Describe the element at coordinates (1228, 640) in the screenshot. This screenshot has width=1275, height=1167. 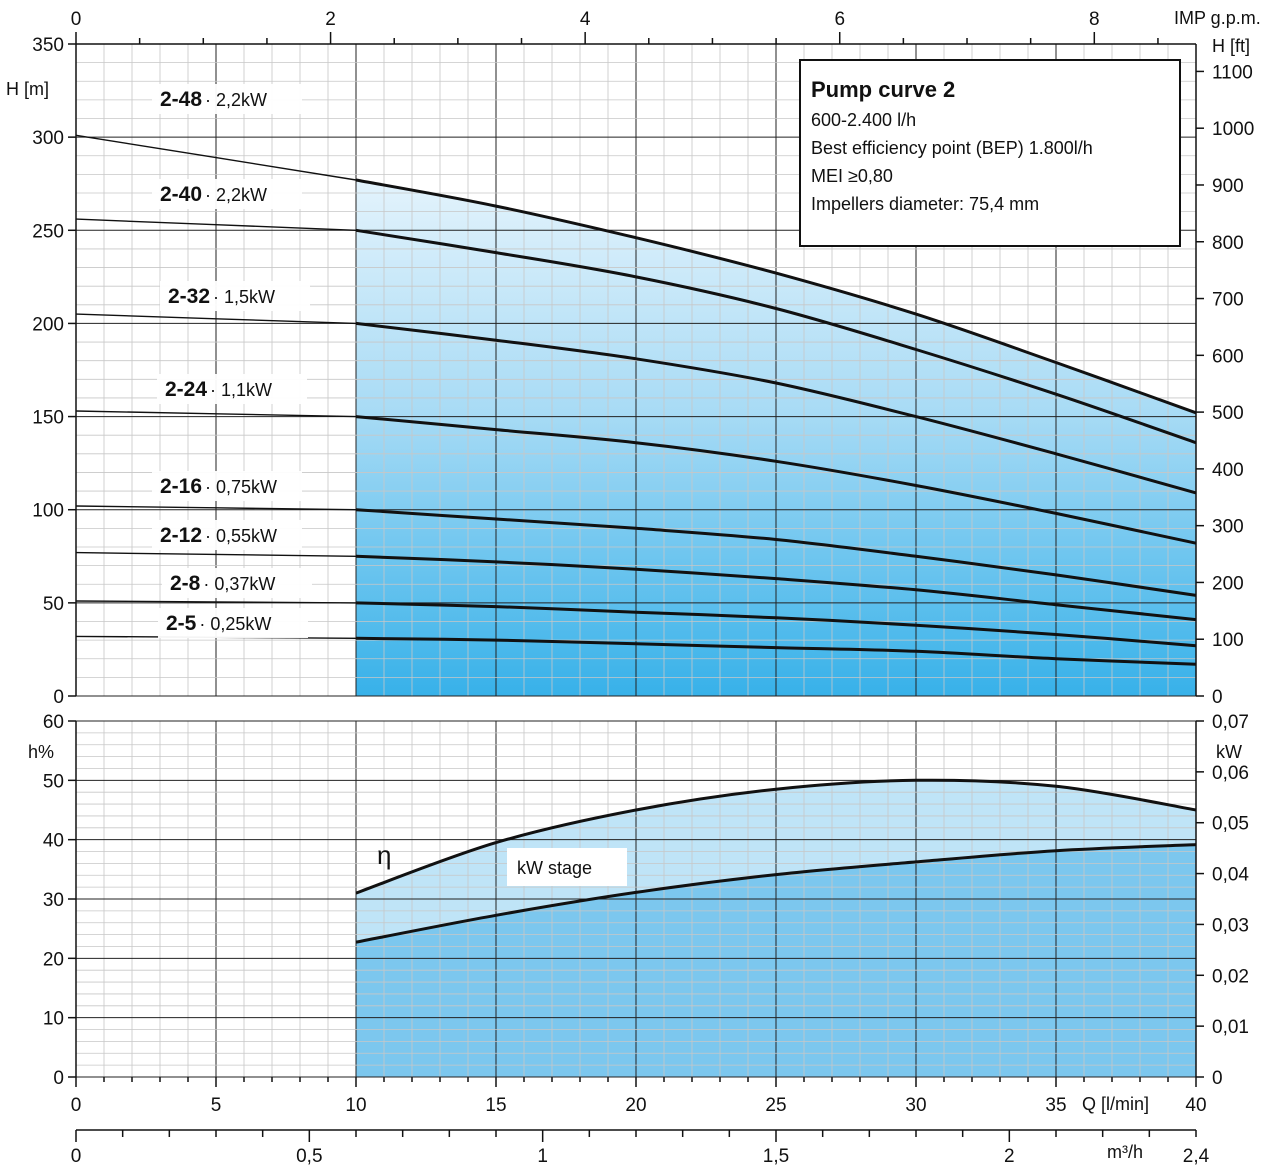
I see `ft-tick-label: 100` at that location.